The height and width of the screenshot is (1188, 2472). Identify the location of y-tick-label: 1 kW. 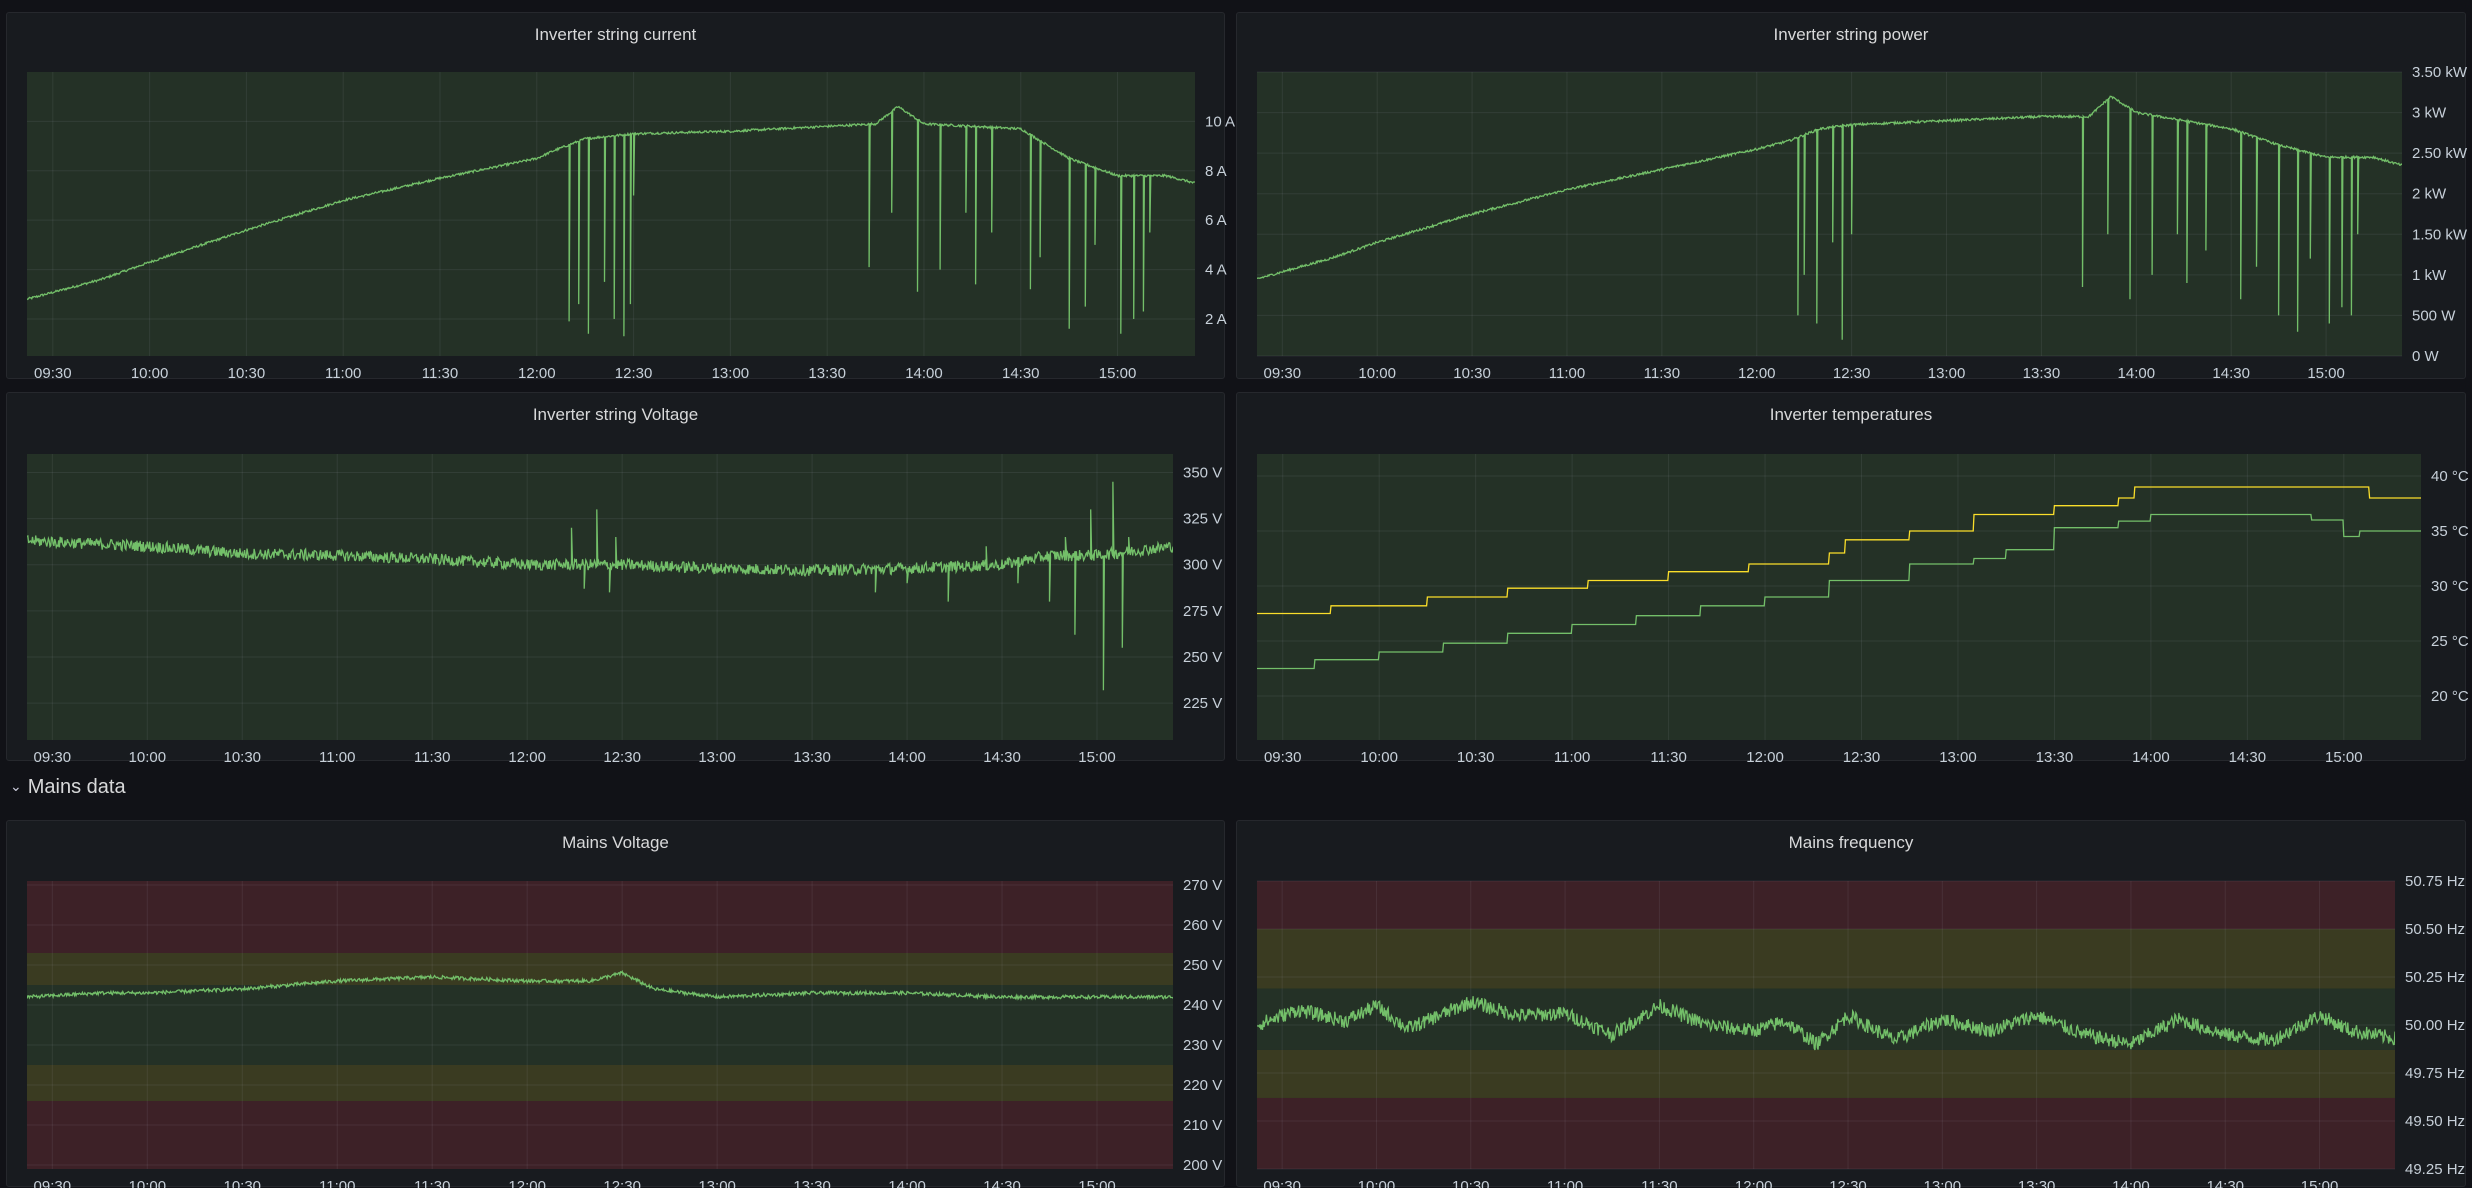
(2429, 275).